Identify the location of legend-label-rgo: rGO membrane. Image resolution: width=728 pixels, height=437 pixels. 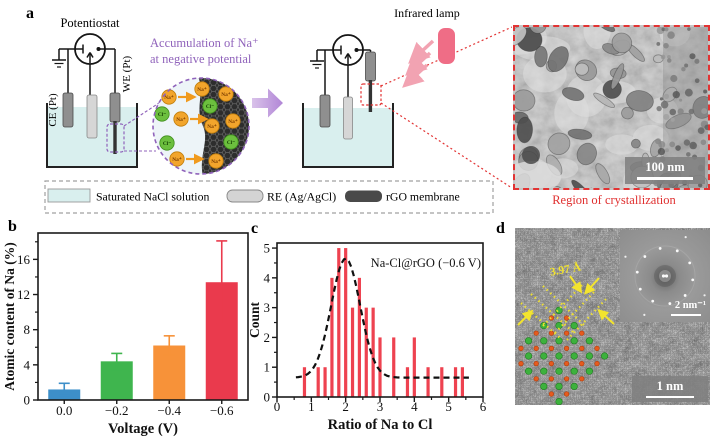
(423, 197).